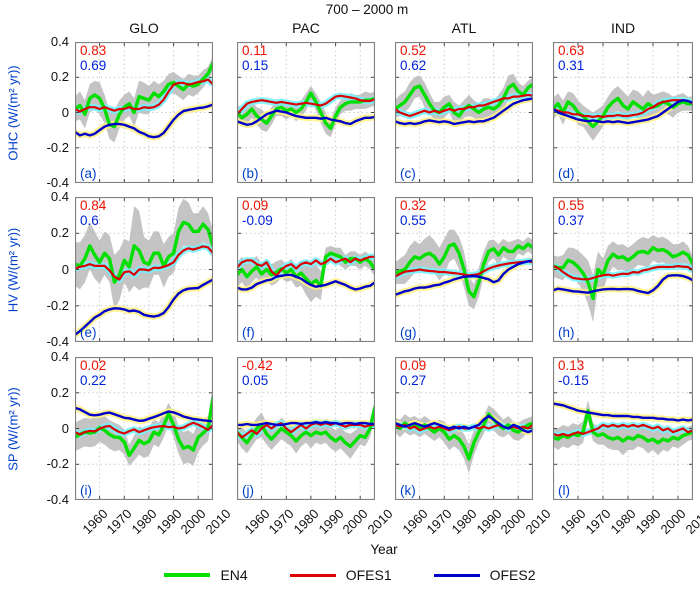  Describe the element at coordinates (566, 173) in the screenshot. I see `panel-letter: (d)` at that location.